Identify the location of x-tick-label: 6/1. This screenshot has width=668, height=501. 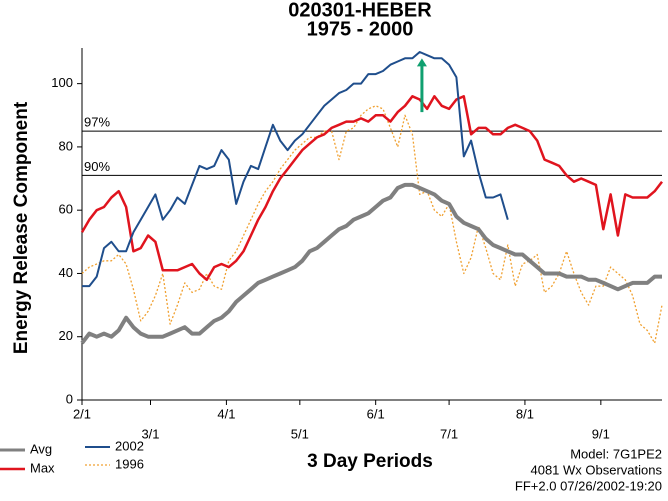
(376, 413).